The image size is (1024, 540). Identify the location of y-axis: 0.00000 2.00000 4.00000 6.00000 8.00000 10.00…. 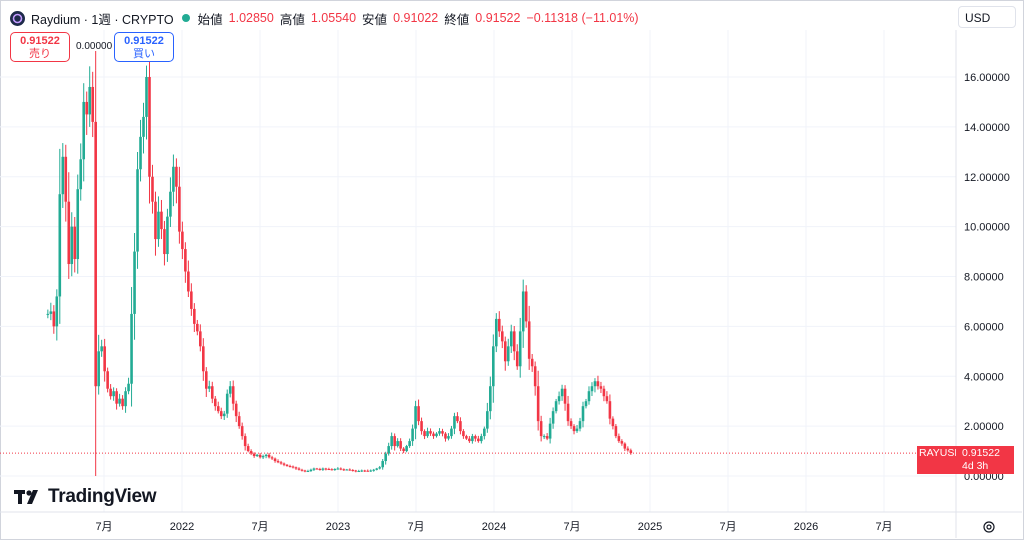
(982, 284).